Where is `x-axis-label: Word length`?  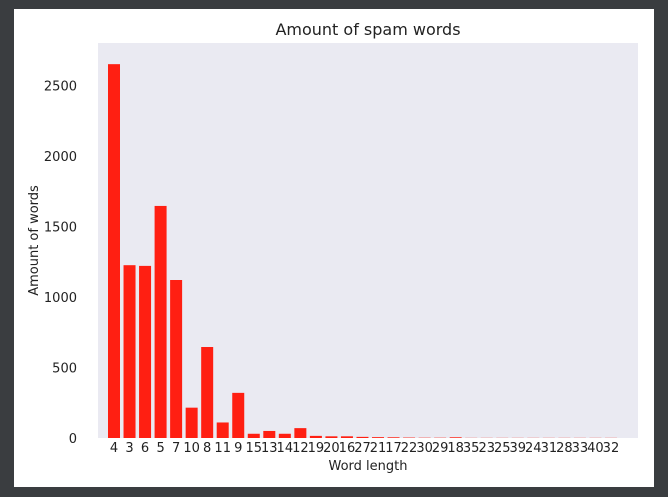
x-axis-label: Word length is located at coordinates (368, 466).